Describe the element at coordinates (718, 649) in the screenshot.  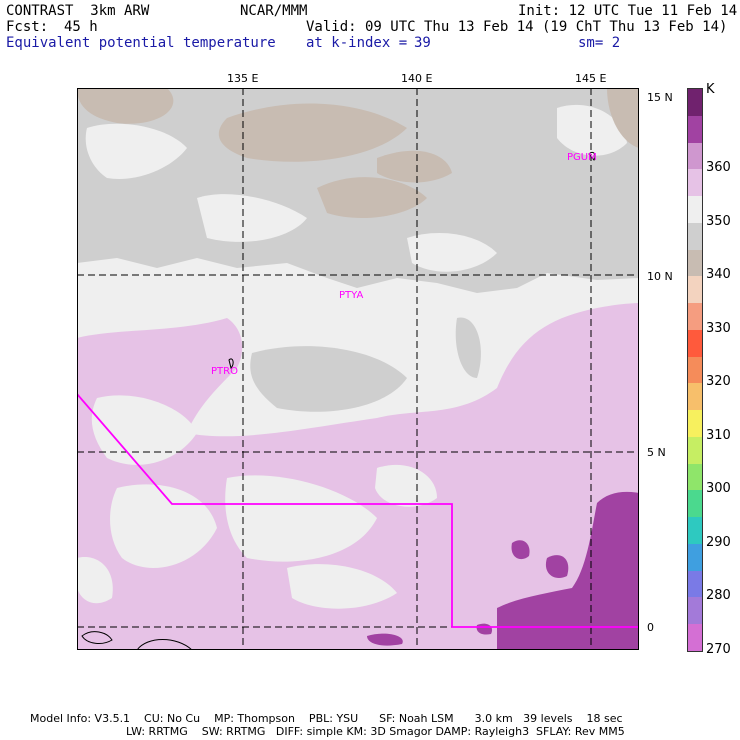
I see `colorbar-tick-label: 270` at that location.